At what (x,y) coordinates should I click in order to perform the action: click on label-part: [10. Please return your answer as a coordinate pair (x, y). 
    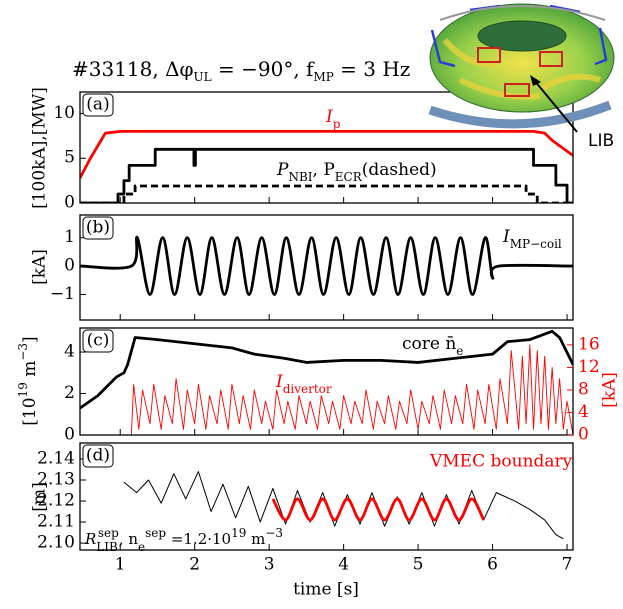
    Looking at the image, I should click on (30, 411).